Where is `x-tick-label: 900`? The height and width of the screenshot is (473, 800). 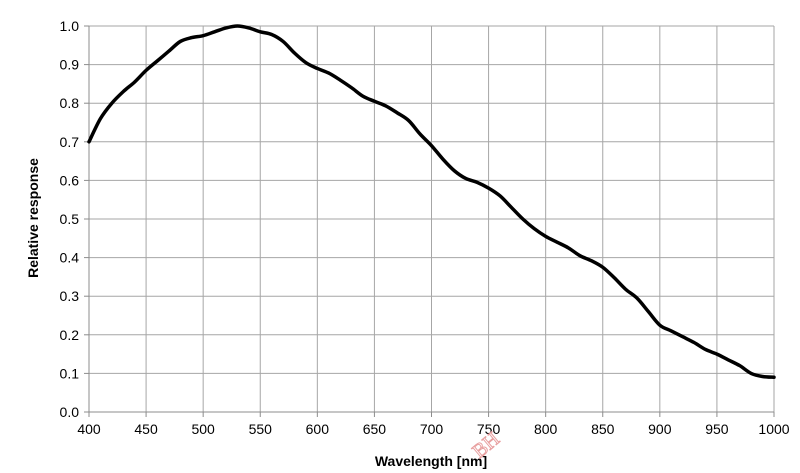 x-tick-label: 900 is located at coordinates (660, 429).